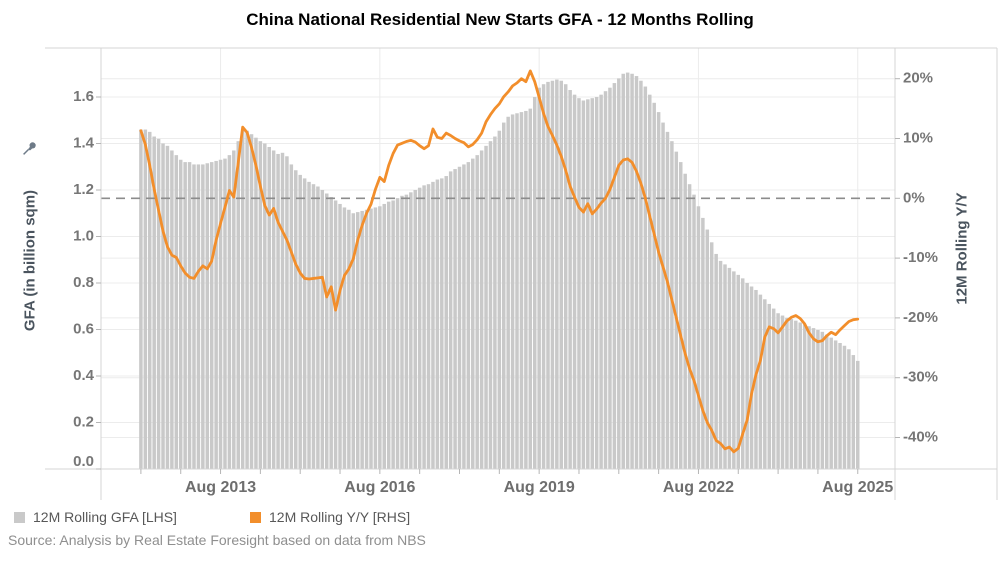 This screenshot has width=1000, height=562. I want to click on left-axis-tick-label: 0.2, so click(83, 421).